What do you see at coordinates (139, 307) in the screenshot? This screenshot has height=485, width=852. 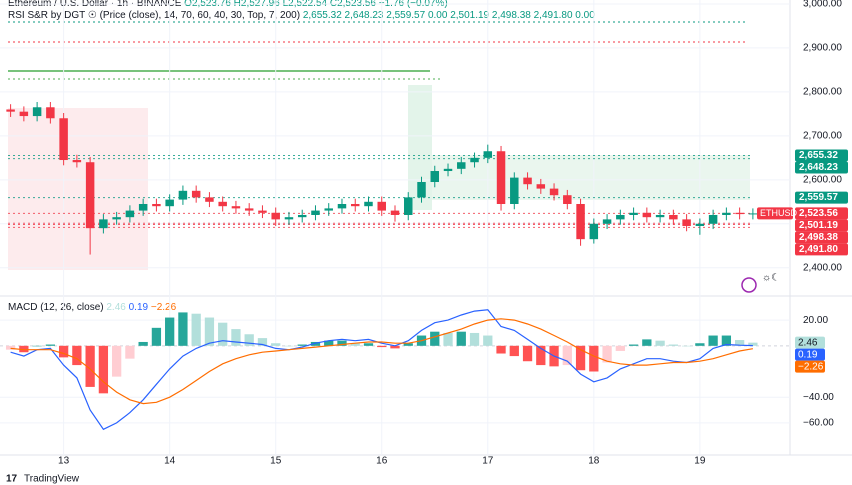 I see `macd-legend-value: 0.19` at bounding box center [139, 307].